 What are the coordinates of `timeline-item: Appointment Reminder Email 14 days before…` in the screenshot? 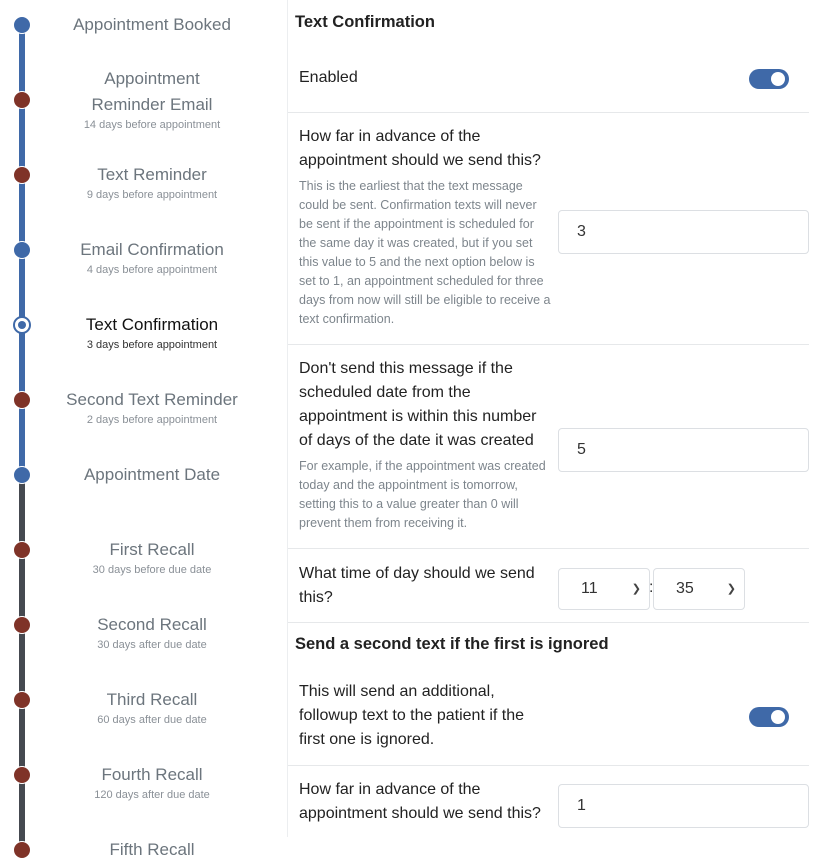 It's located at (152, 99).